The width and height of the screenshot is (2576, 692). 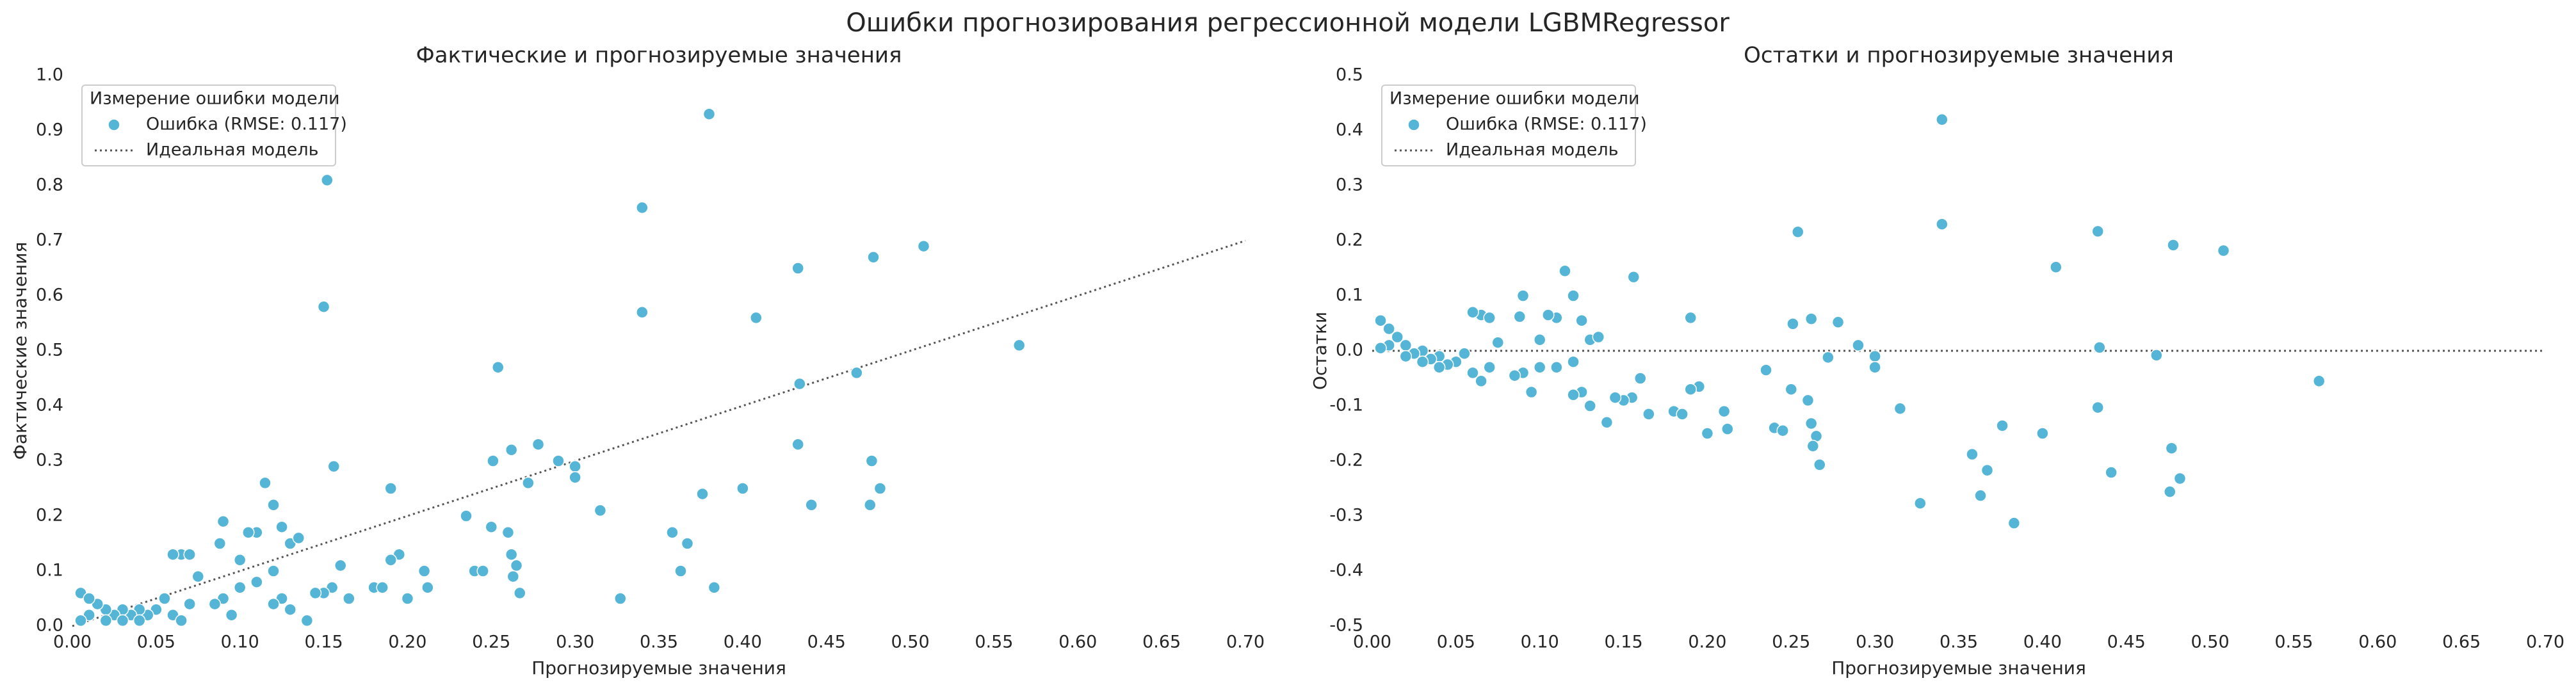 I want to click on x-tick-label: 0.10, so click(x=1540, y=642).